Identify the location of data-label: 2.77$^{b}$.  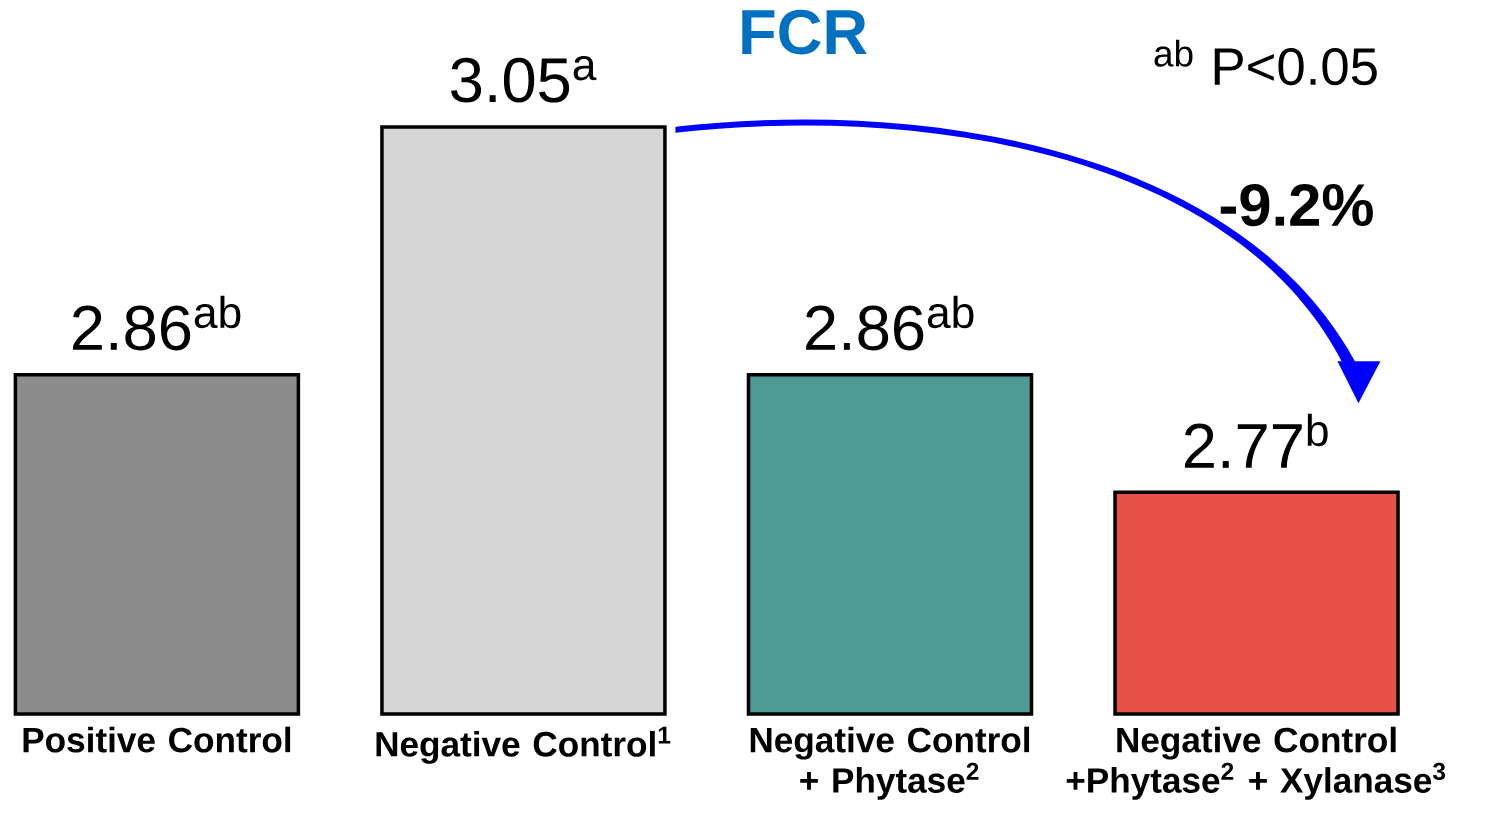
(1256, 440).